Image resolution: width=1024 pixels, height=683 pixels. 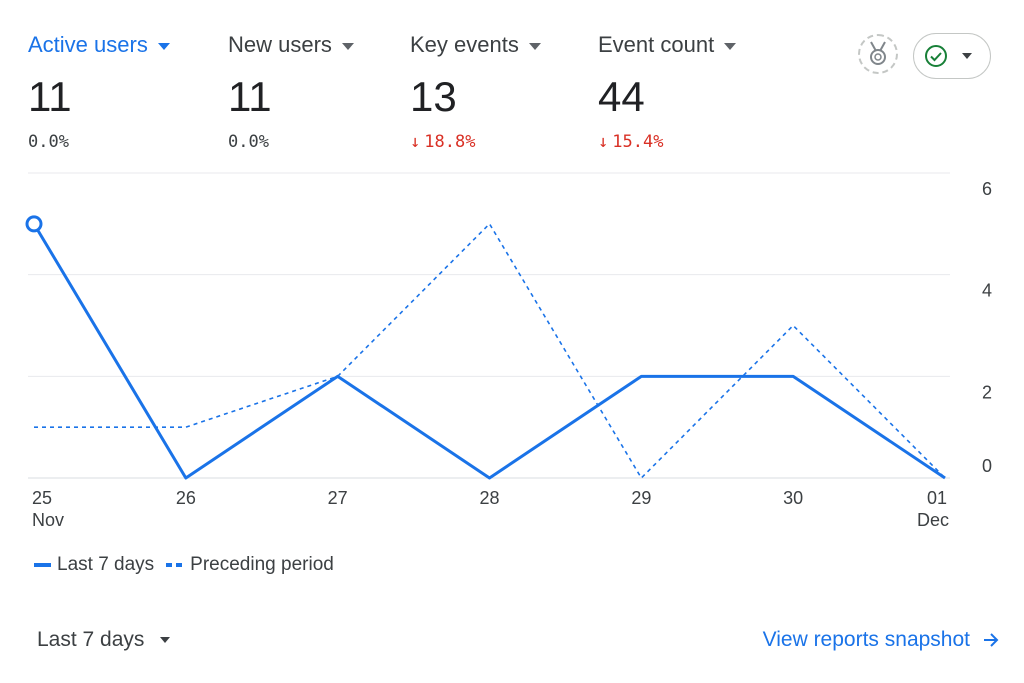 What do you see at coordinates (621, 96) in the screenshot?
I see `metric-value: 44` at bounding box center [621, 96].